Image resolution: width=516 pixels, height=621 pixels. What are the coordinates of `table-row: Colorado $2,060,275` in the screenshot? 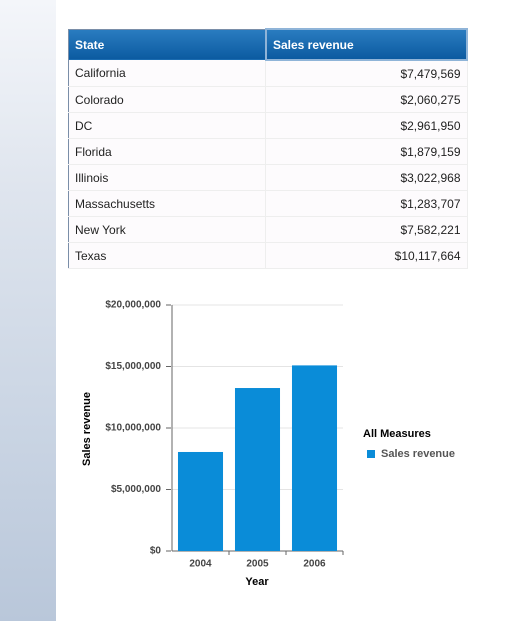 It's located at (268, 99).